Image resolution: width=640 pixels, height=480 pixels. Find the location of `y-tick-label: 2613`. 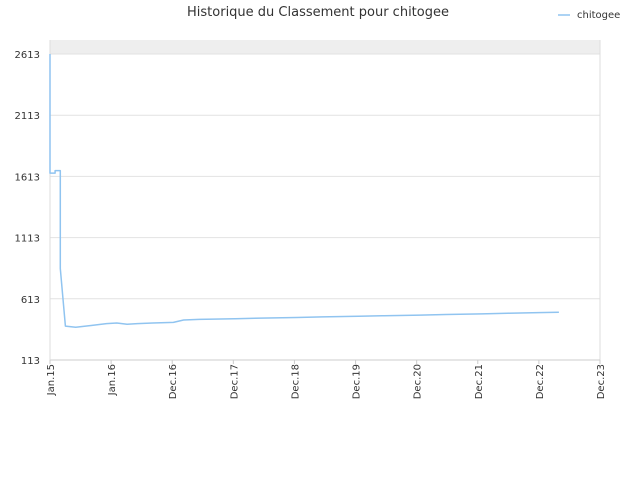

y-tick-label: 2613 is located at coordinates (27, 55).